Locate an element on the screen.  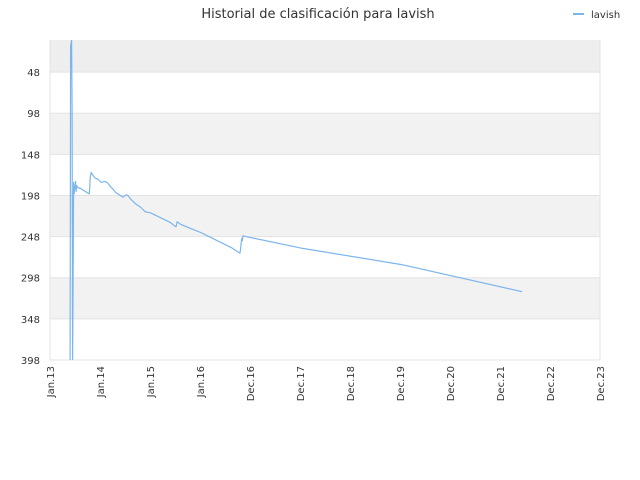
y-tick-label: 298 is located at coordinates (30, 279).